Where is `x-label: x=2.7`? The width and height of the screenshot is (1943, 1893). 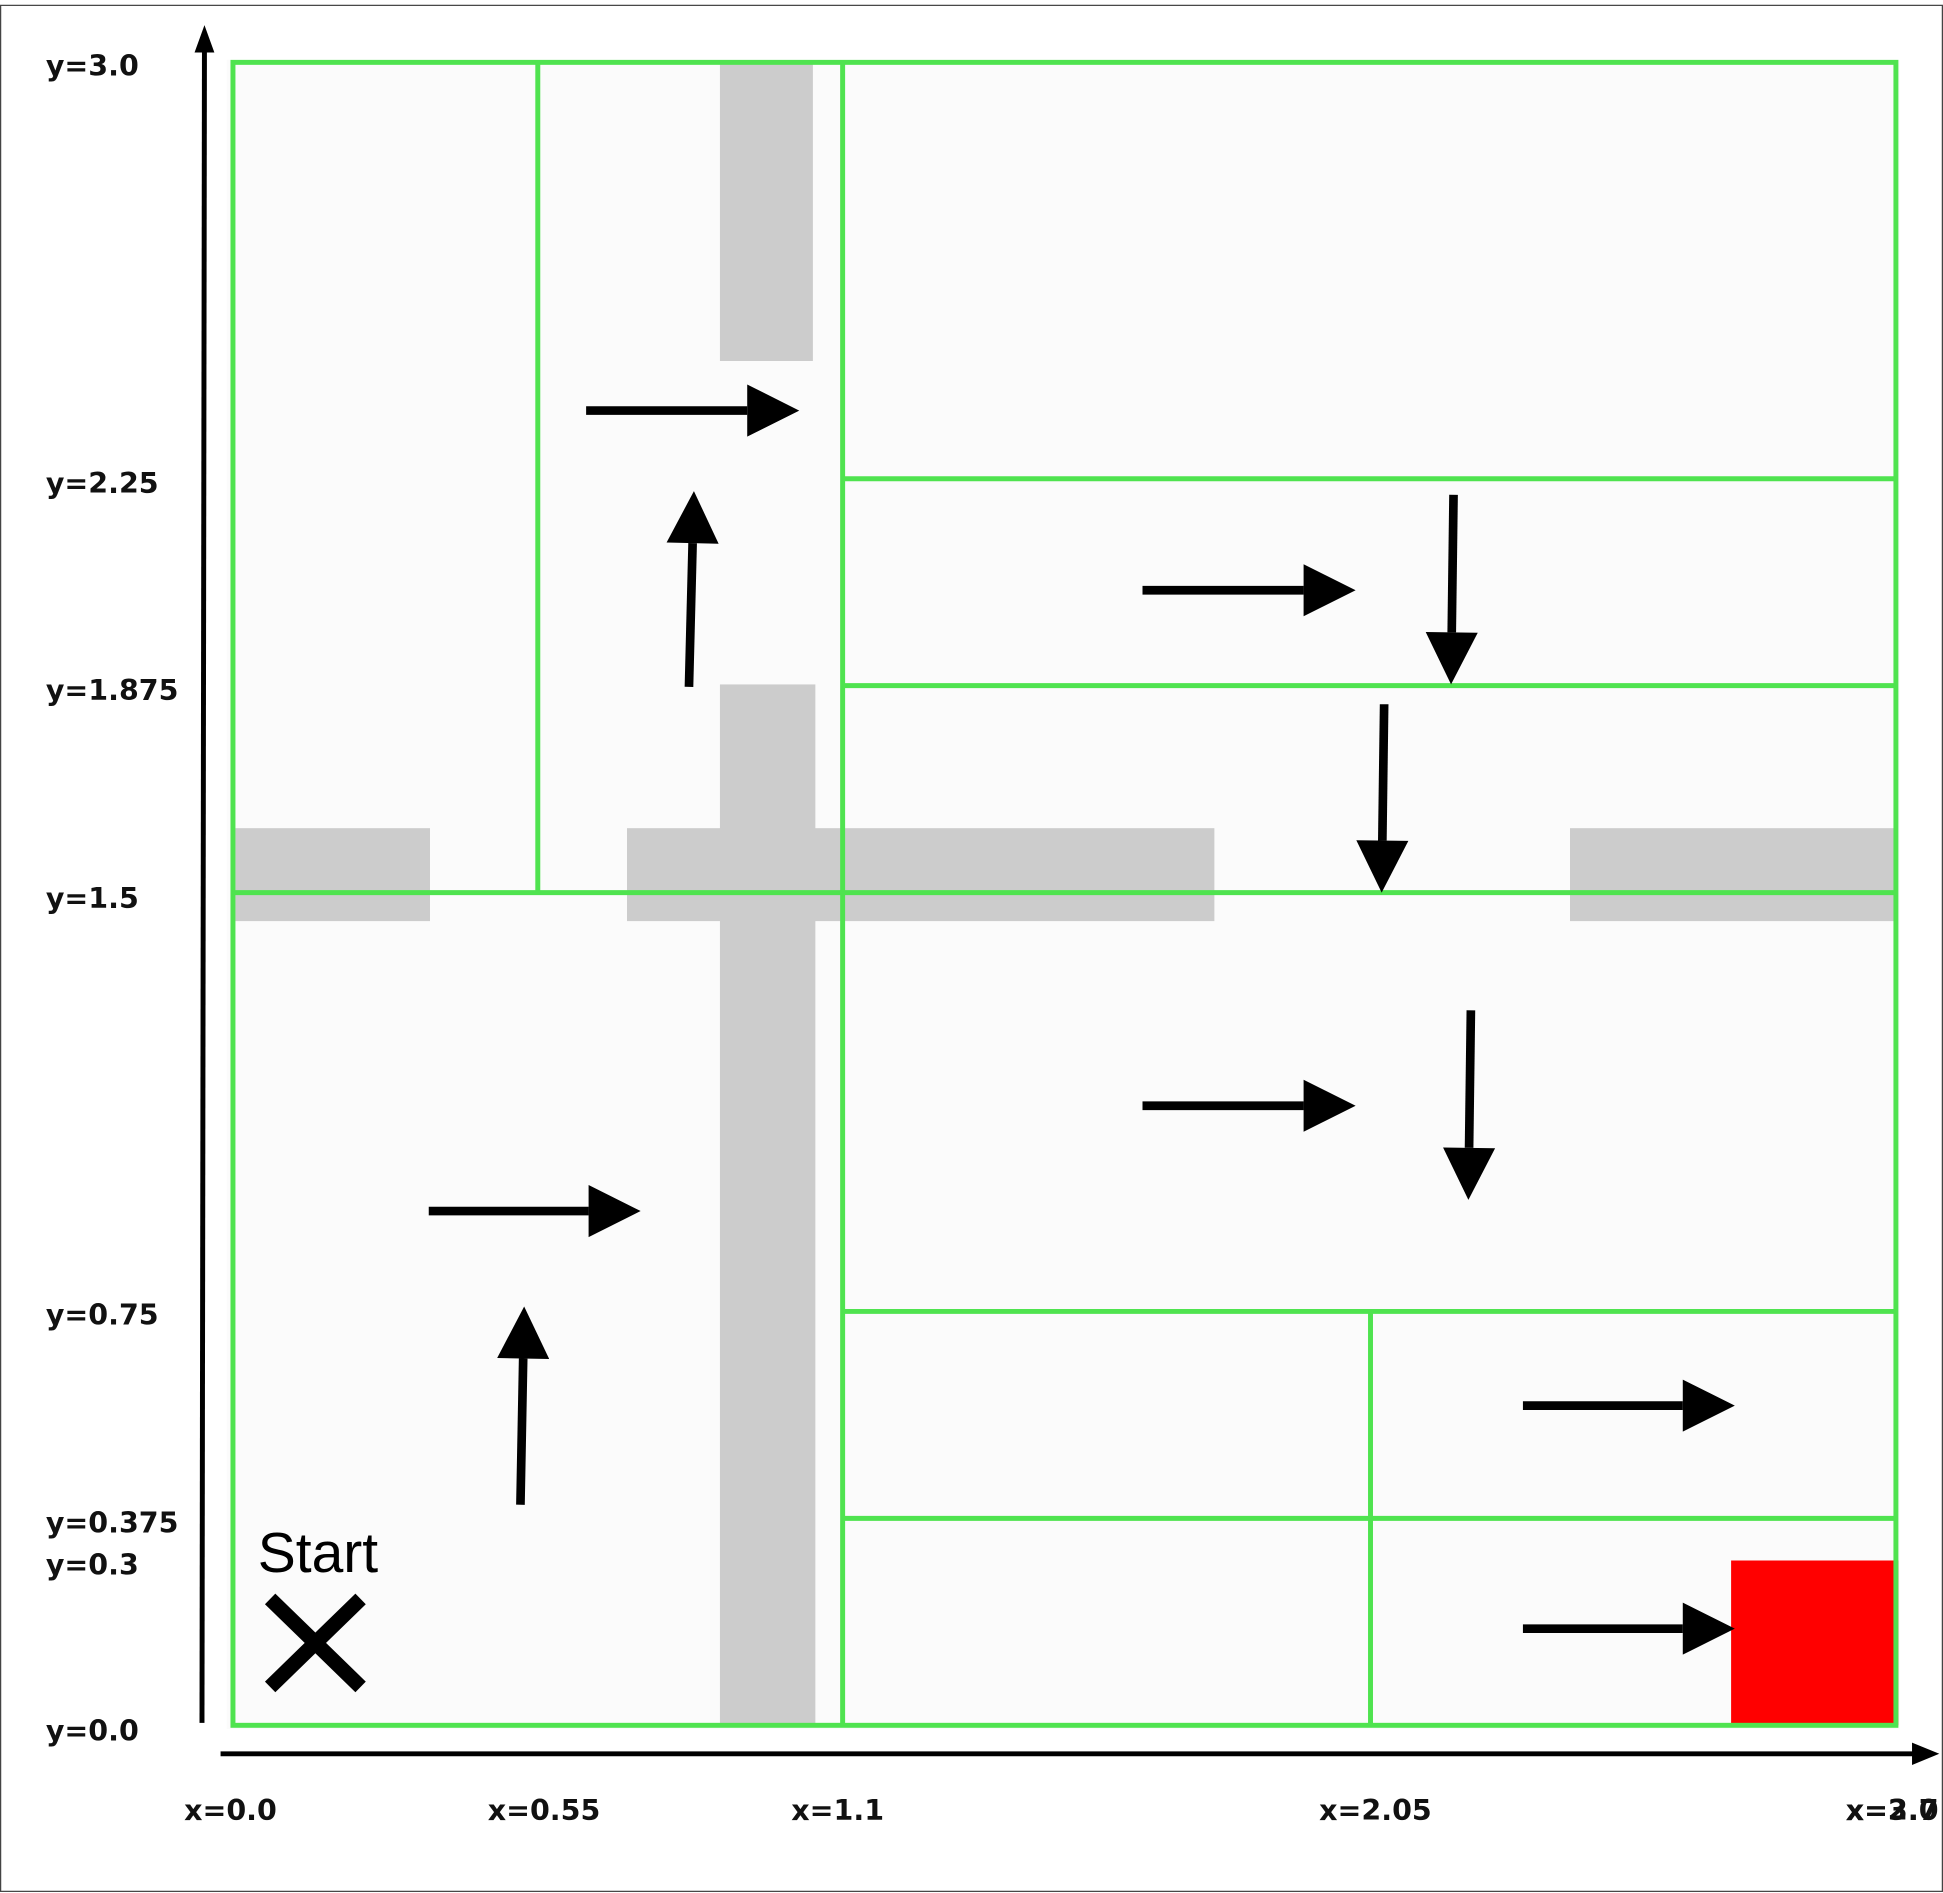 x-label: x=2.7 is located at coordinates (1892, 1810).